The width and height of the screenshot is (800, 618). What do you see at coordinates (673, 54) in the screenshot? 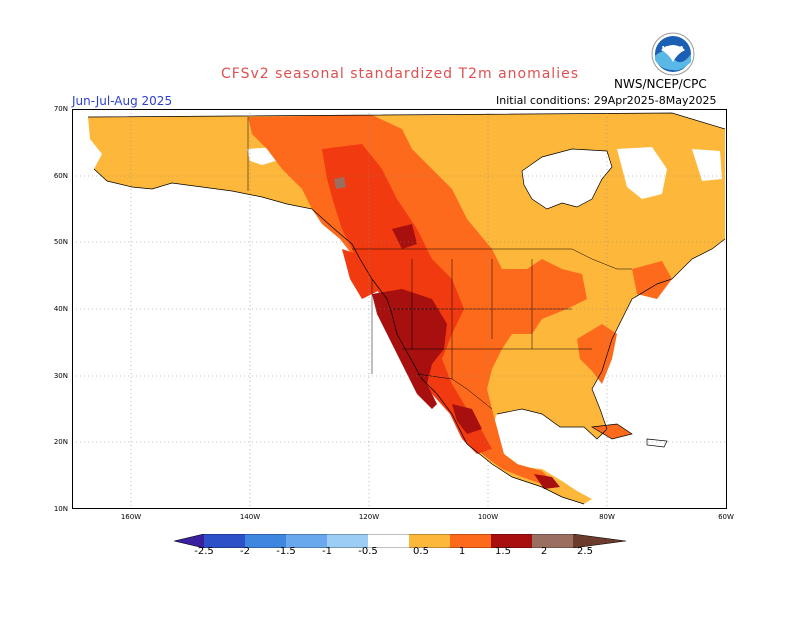
I see `noaa-logo-icon: NOAA` at bounding box center [673, 54].